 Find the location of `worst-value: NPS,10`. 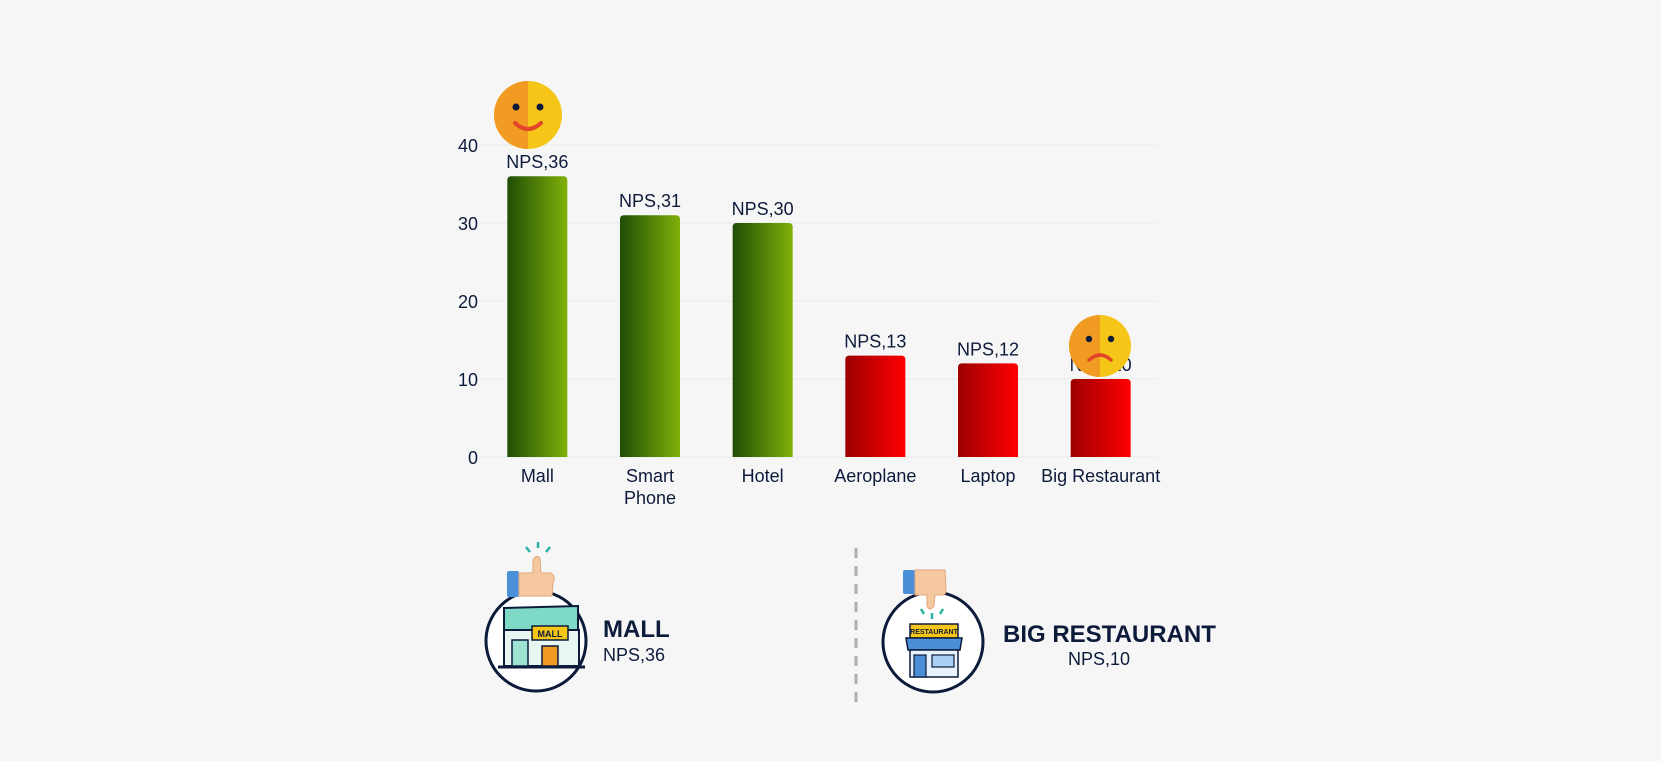

worst-value: NPS,10 is located at coordinates (1099, 659).